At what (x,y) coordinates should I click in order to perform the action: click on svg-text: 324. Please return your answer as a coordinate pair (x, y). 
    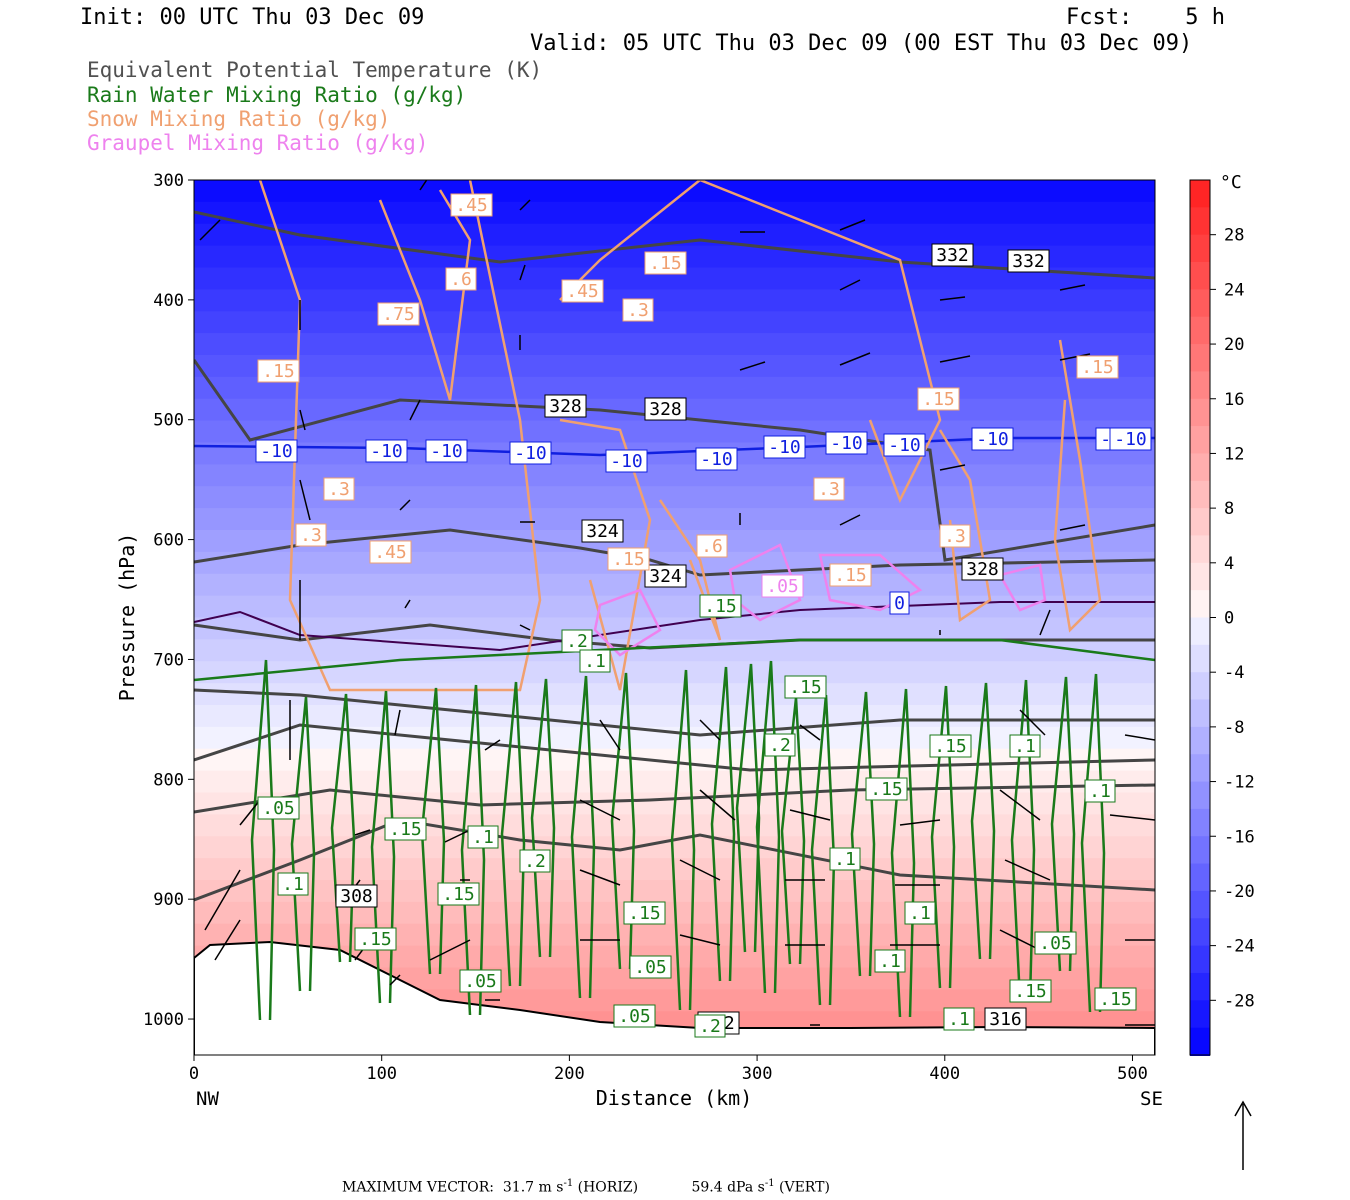
    Looking at the image, I should click on (665, 576).